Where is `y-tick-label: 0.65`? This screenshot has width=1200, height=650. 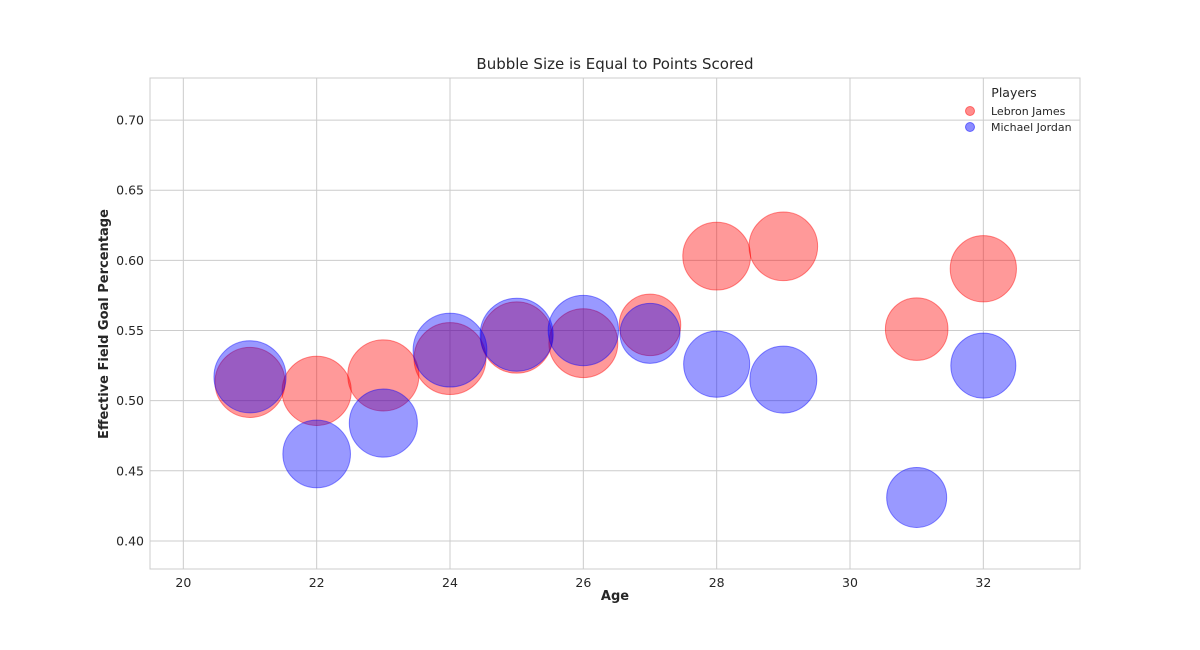 y-tick-label: 0.65 is located at coordinates (130, 190).